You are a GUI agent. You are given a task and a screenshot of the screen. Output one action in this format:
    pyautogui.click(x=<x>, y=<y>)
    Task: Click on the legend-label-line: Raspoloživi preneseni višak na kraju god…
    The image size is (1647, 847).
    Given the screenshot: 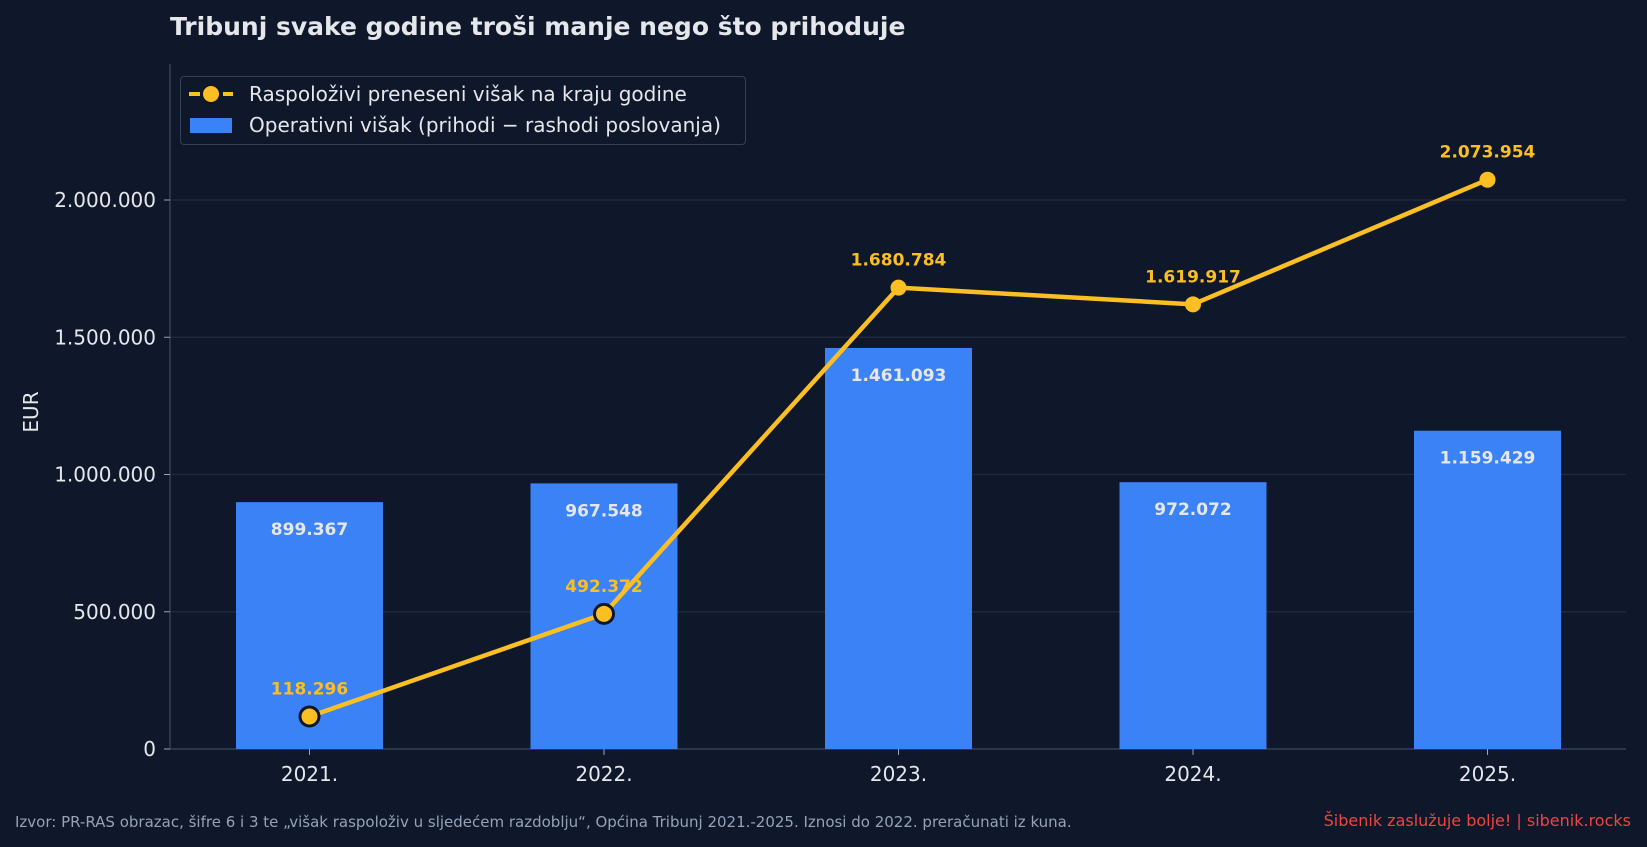 What is the action you would take?
    pyautogui.click(x=468, y=94)
    